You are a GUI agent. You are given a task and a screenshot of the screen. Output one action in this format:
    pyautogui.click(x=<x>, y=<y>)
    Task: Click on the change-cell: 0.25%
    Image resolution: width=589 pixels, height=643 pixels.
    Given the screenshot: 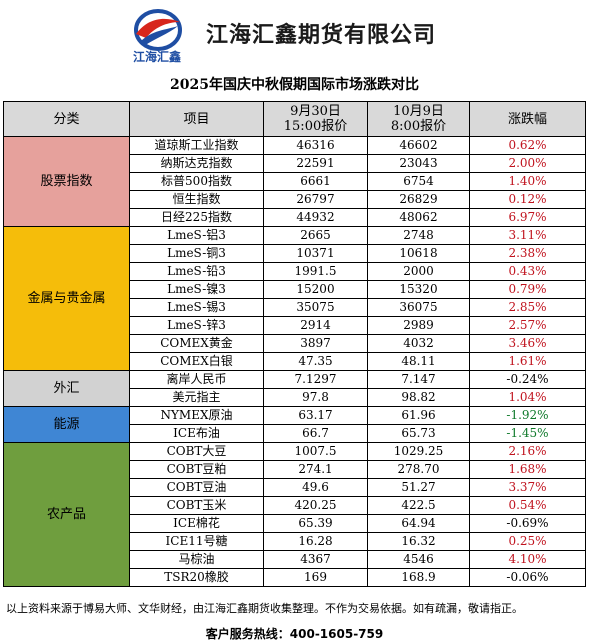 What is the action you would take?
    pyautogui.click(x=527, y=541)
    